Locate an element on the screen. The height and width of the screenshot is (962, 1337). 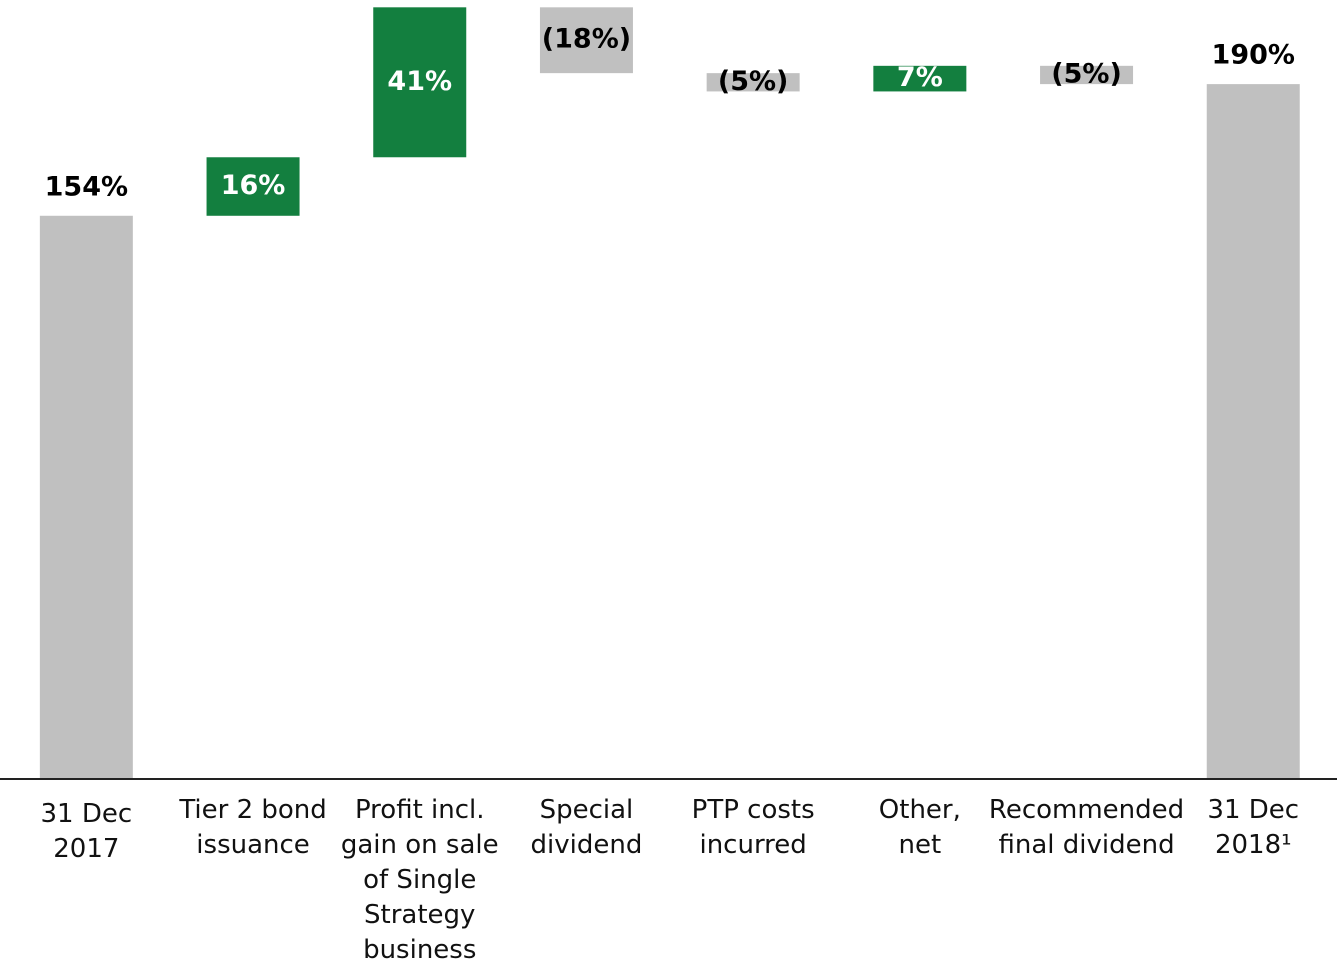
x-tick-label: 31 Dec 2018¹ is located at coordinates (1253, 827).